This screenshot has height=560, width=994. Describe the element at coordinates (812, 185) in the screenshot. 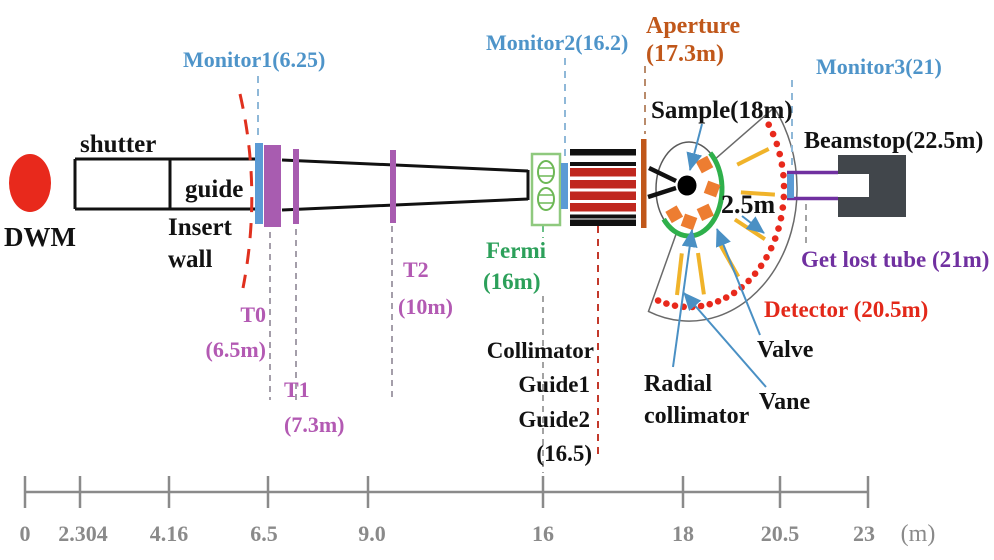

I see `get-lost-tube` at that location.